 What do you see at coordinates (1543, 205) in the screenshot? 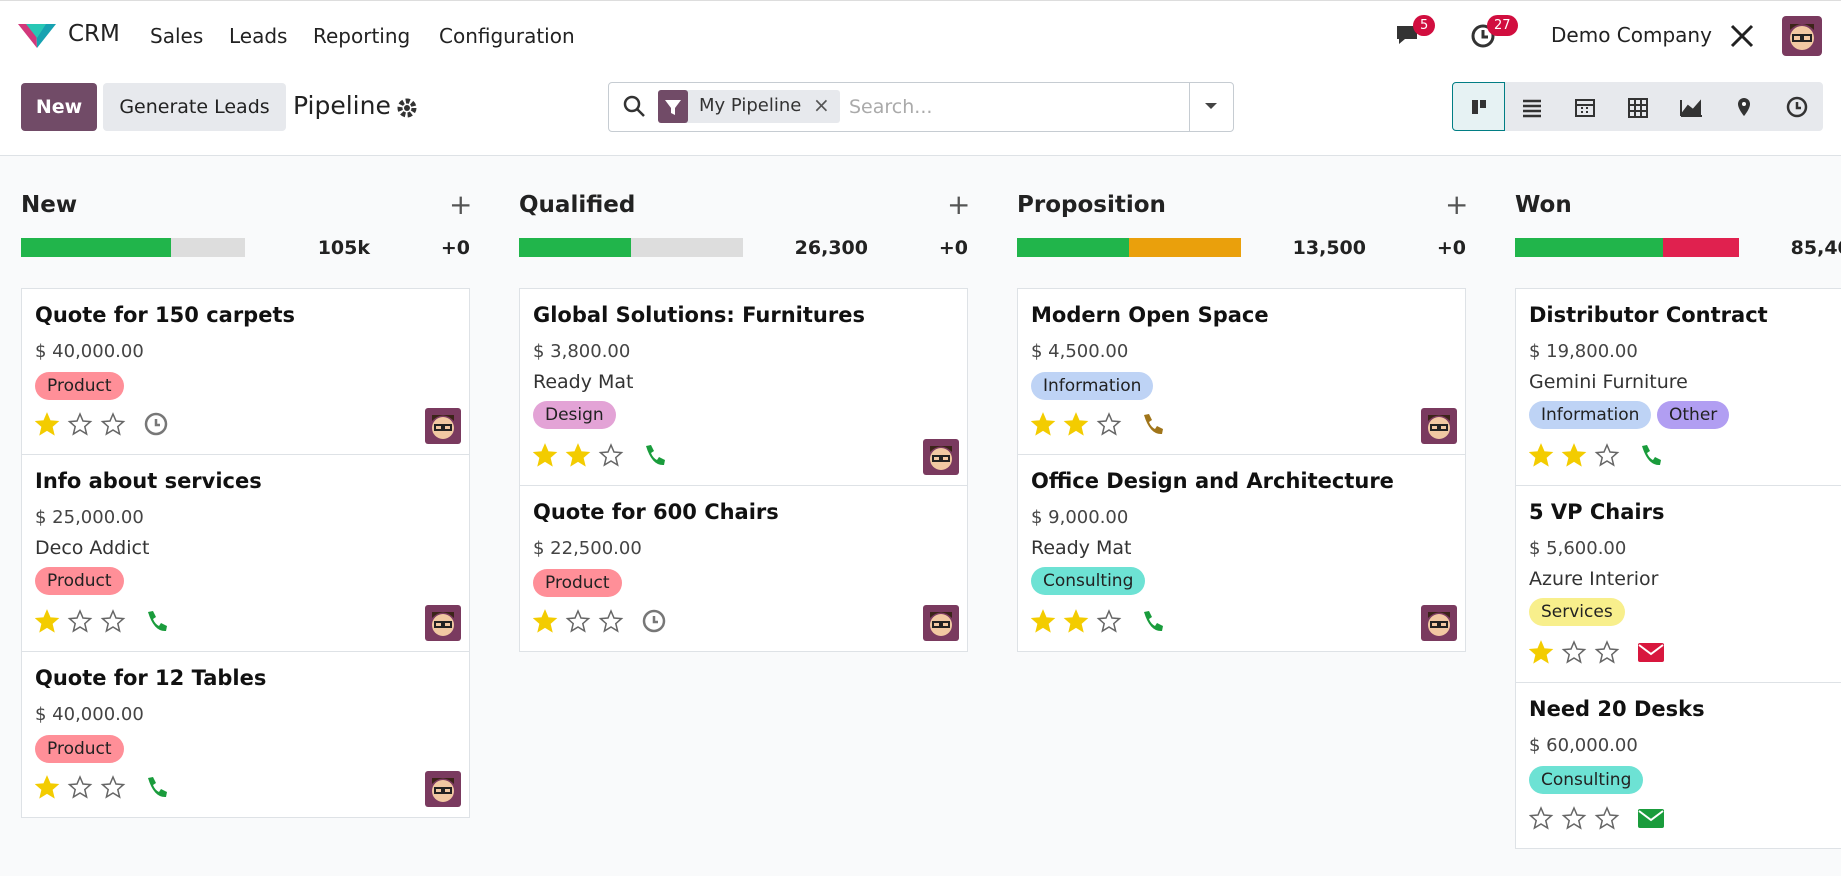
I see `column-title: Won` at bounding box center [1543, 205].